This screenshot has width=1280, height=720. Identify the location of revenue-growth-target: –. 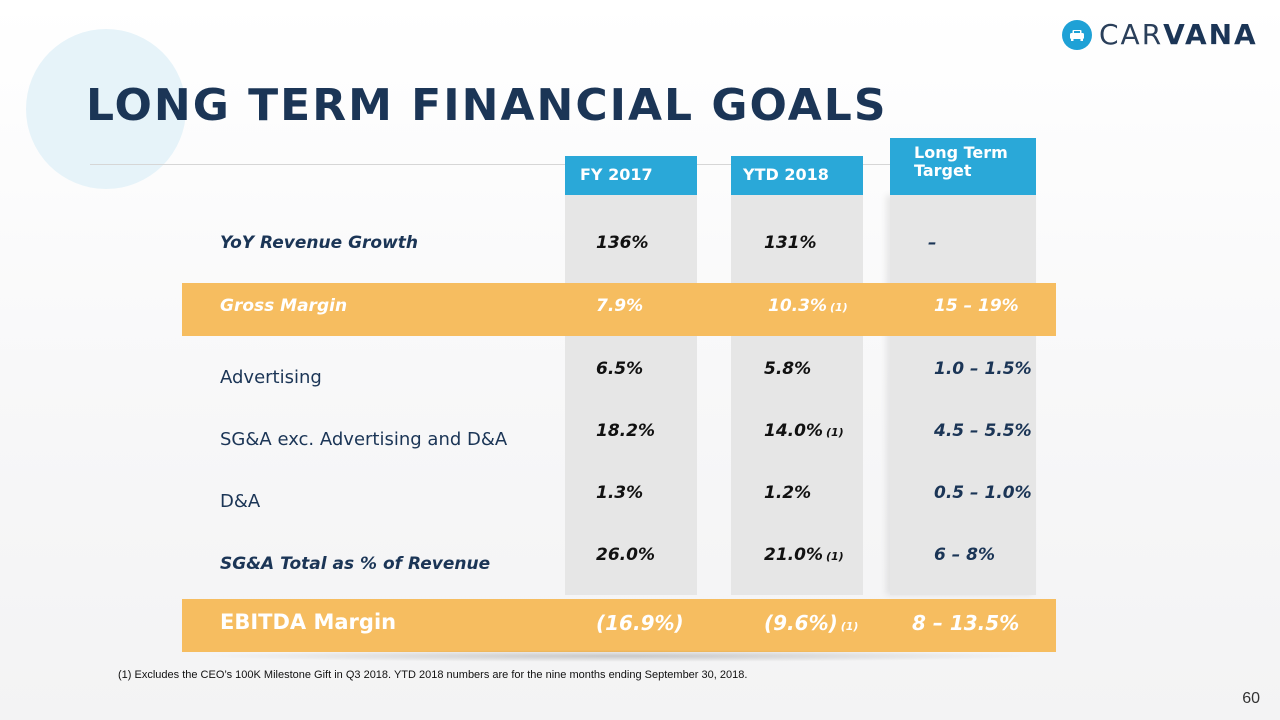
(932, 243).